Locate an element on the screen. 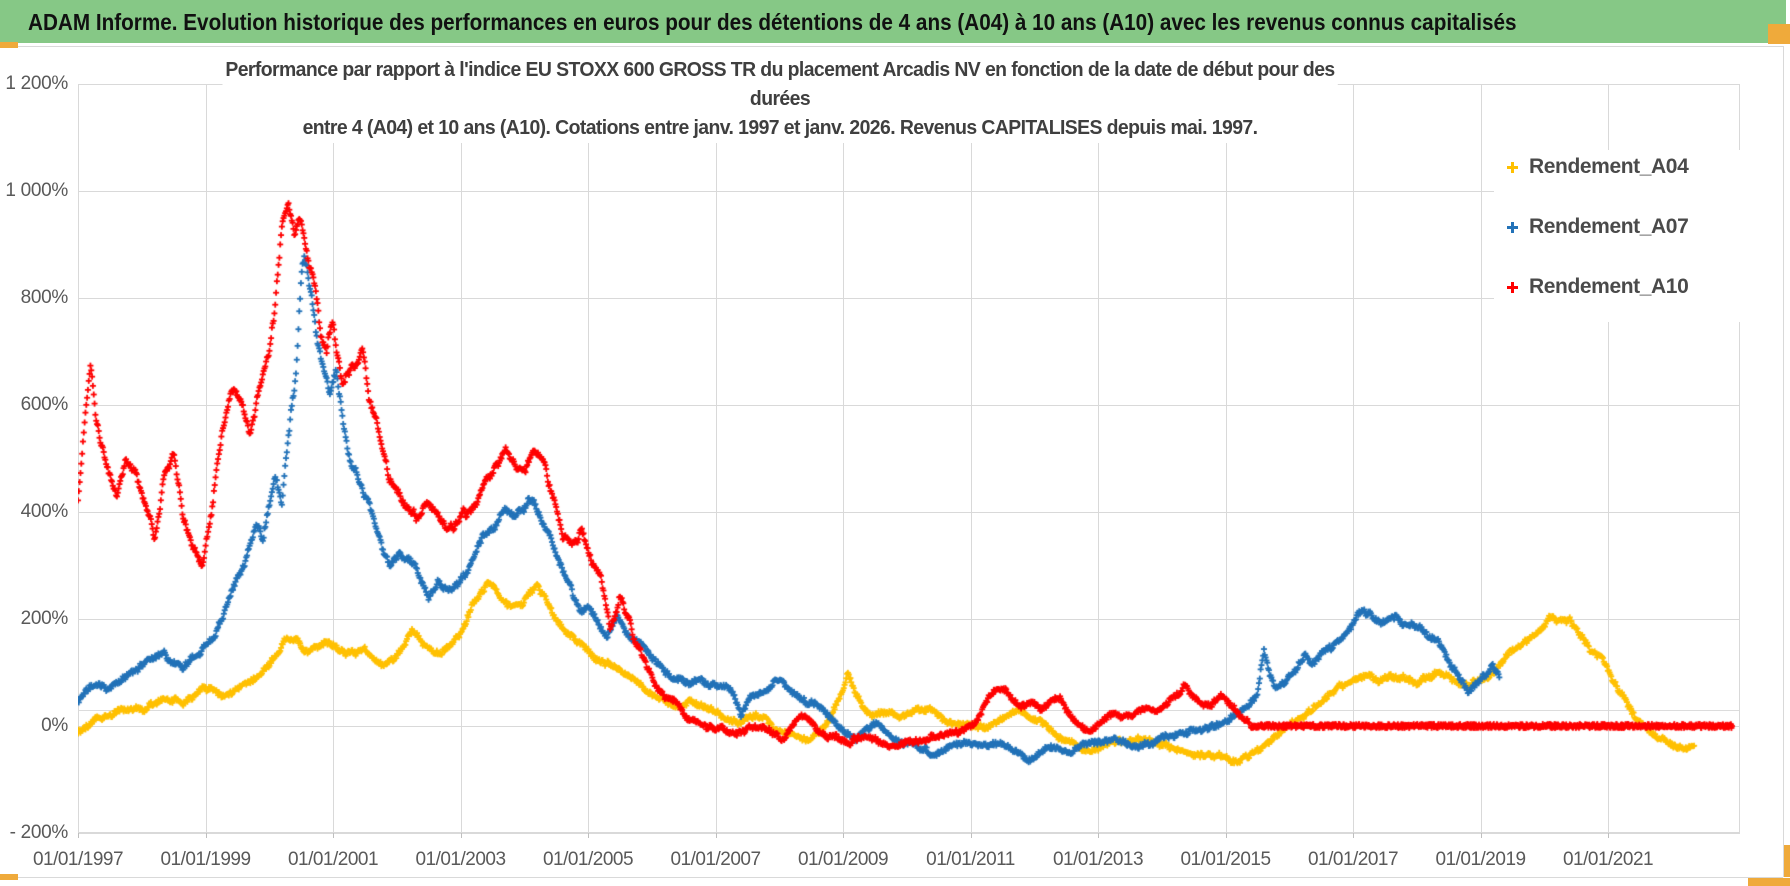 The image size is (1790, 886). gold-corner-top-right is located at coordinates (1779, 34).